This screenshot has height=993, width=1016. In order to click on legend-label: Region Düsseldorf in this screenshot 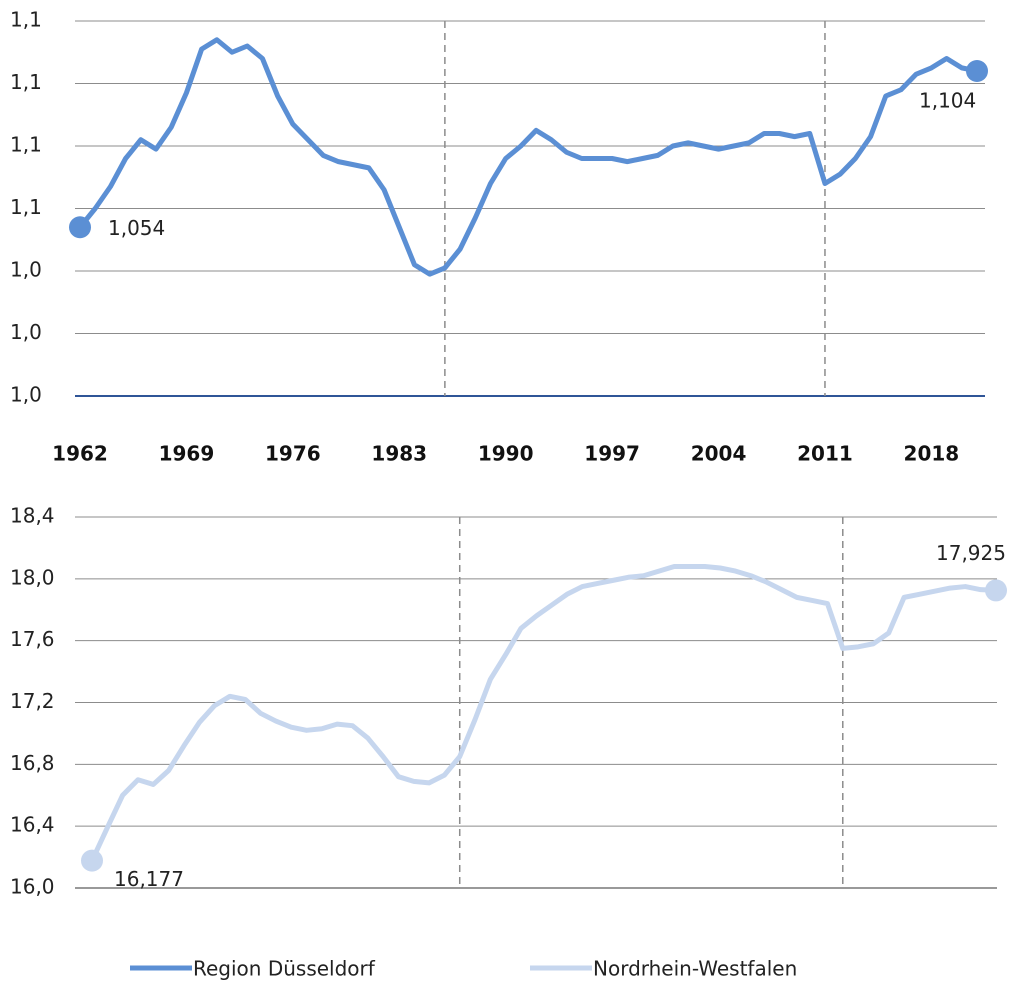, I will do `click(284, 969)`.